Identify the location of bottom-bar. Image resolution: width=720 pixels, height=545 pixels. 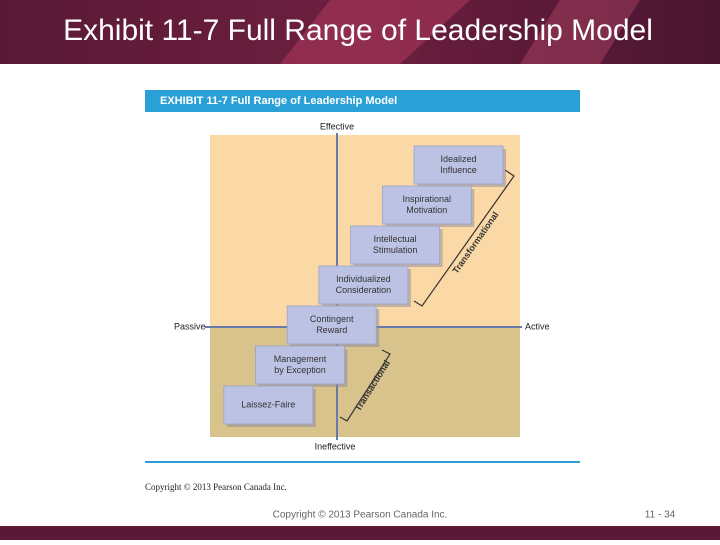
(360, 533).